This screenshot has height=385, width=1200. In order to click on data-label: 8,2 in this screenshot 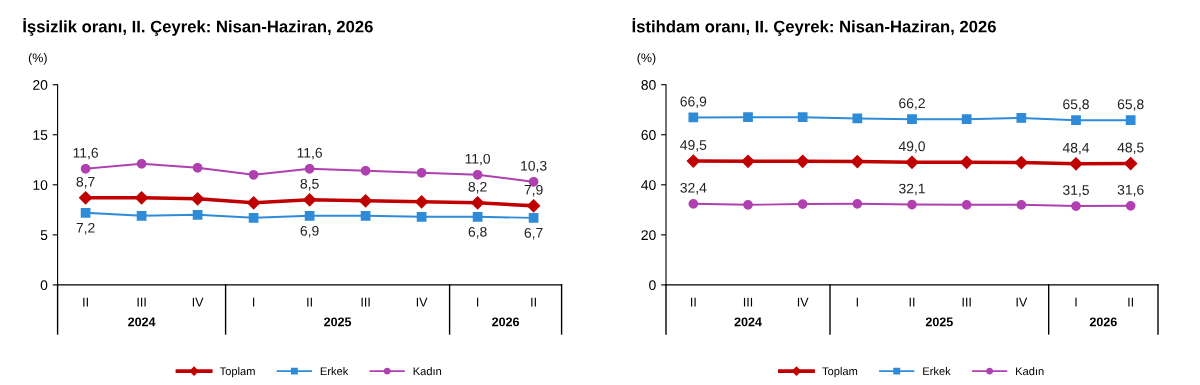, I will do `click(477, 187)`.